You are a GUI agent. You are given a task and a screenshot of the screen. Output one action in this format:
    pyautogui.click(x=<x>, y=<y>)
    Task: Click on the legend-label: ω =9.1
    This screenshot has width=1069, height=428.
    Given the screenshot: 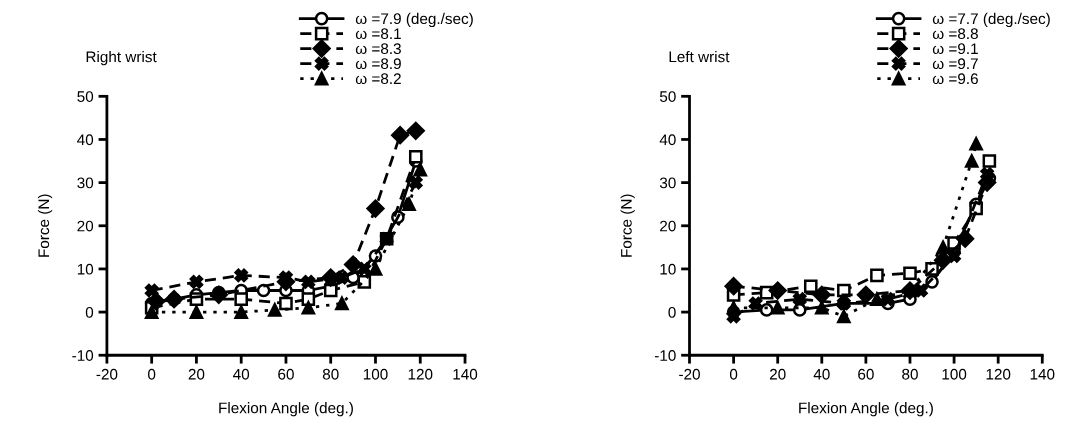 What is the action you would take?
    pyautogui.click(x=955, y=49)
    